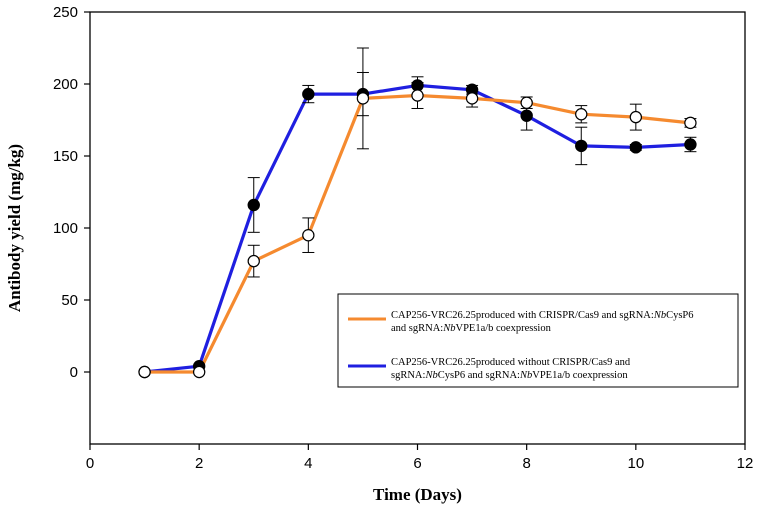 Image resolution: width=765 pixels, height=510 pixels. I want to click on y-tick-label: 100, so click(65, 228).